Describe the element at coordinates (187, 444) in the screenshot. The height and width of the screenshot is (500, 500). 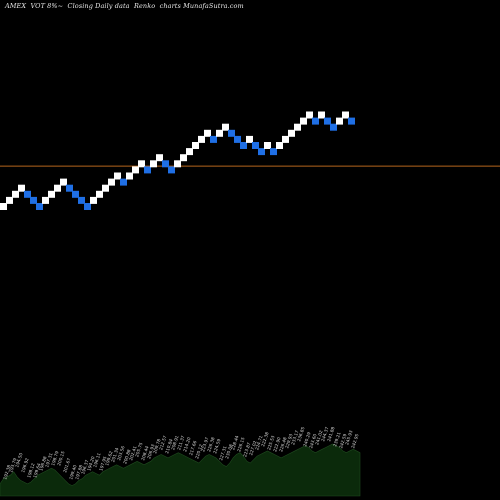
I see `price-label: 214.20` at that location.